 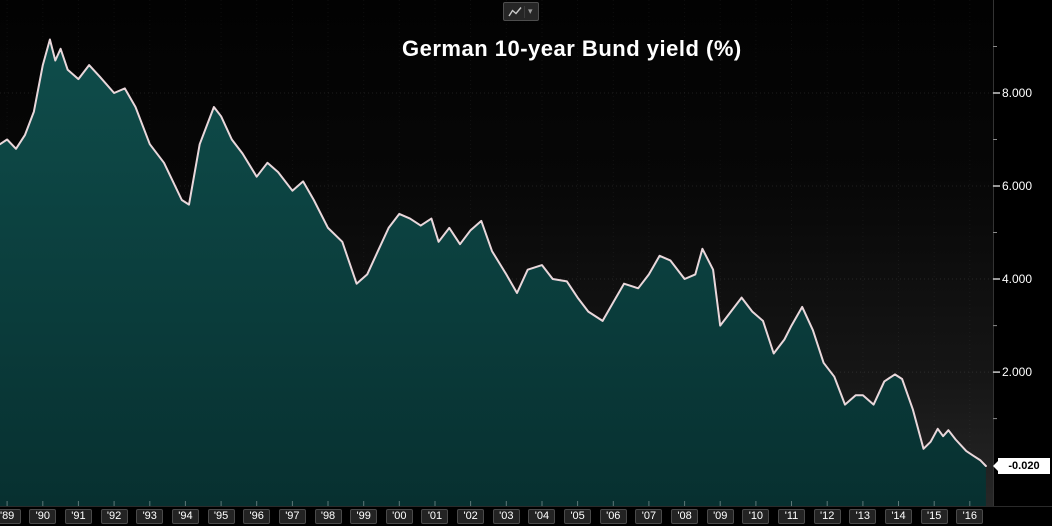 What do you see at coordinates (863, 516) in the screenshot?
I see `x-axis-year-label: '13` at bounding box center [863, 516].